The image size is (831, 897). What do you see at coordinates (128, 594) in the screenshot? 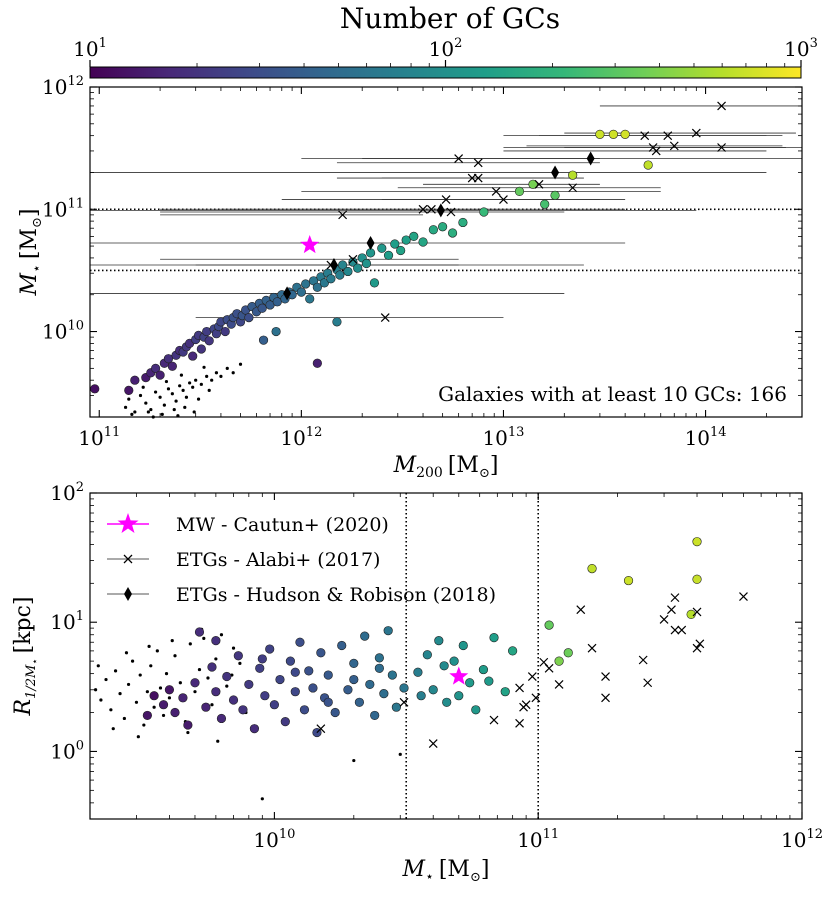
I see `legend-diamond-icon` at bounding box center [128, 594].